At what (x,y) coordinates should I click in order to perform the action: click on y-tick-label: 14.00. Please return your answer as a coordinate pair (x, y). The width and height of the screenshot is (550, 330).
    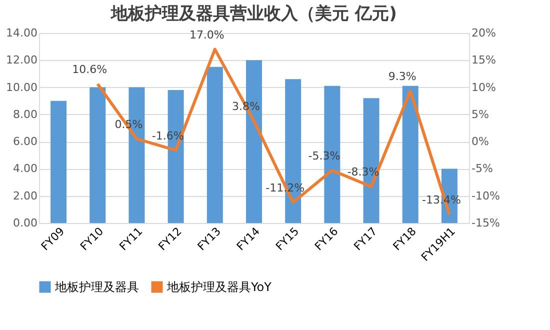
    Looking at the image, I should click on (22, 33).